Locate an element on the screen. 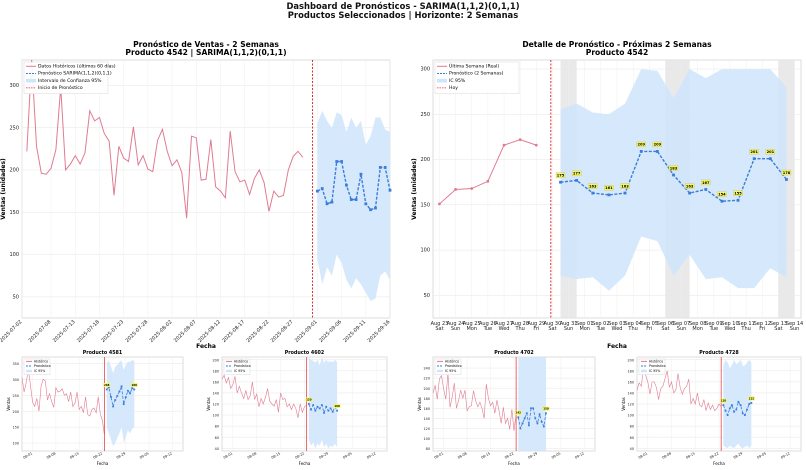 The height and width of the screenshot is (470, 806). value-label: 108 is located at coordinates (337, 406).